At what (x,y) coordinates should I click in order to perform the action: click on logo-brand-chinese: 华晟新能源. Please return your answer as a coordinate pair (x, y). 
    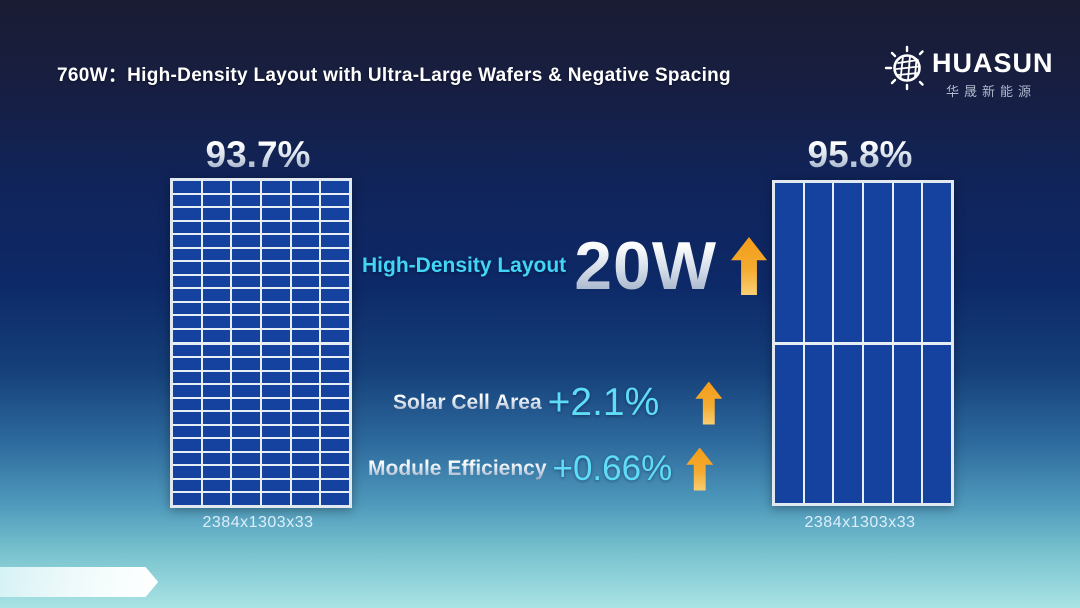
    Looking at the image, I should click on (991, 91).